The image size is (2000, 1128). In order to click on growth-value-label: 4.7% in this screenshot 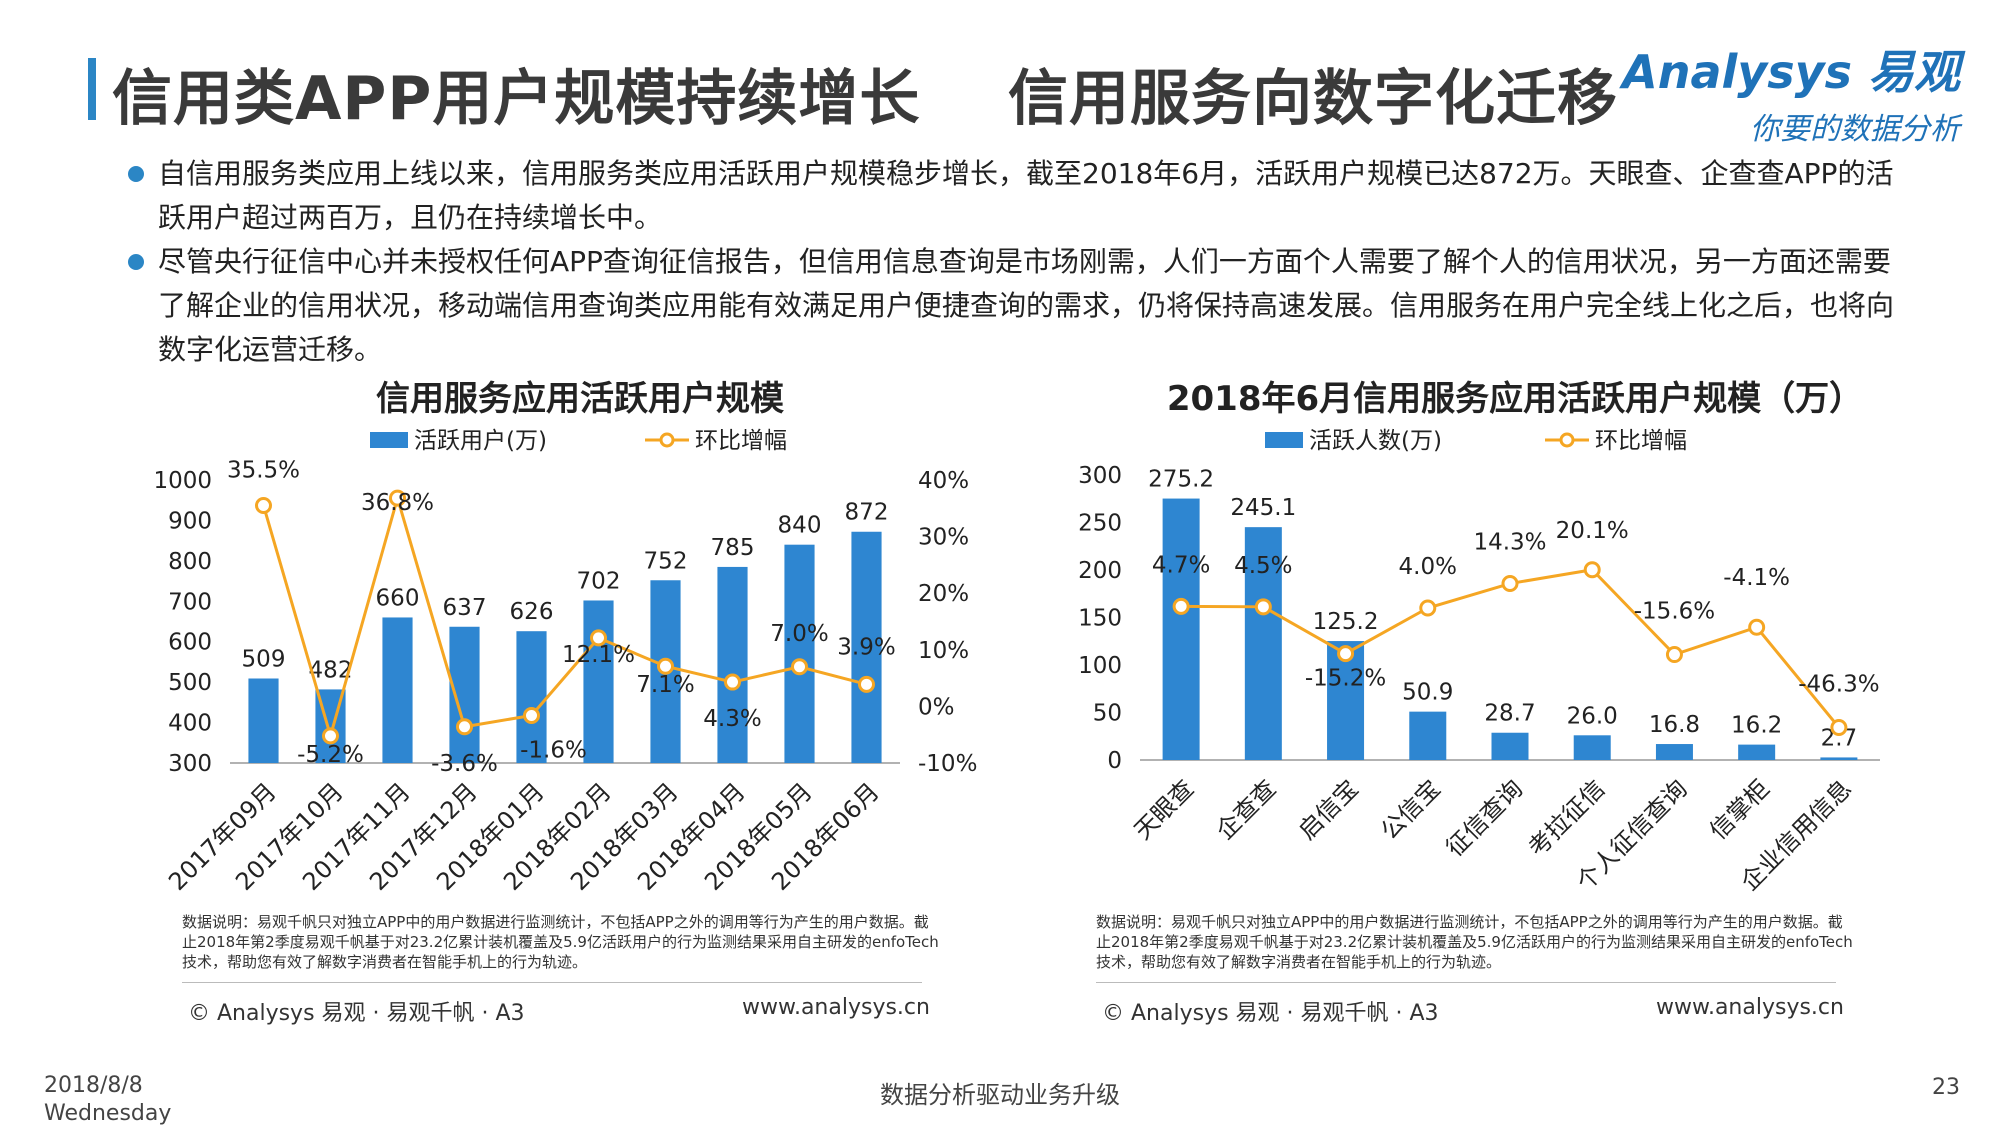, I will do `click(1181, 565)`.